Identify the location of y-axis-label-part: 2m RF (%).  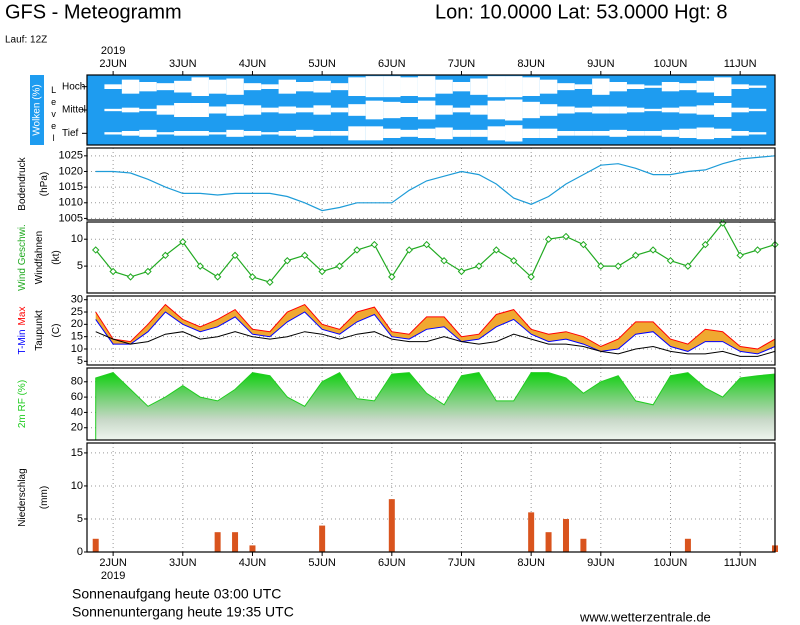
(22, 404).